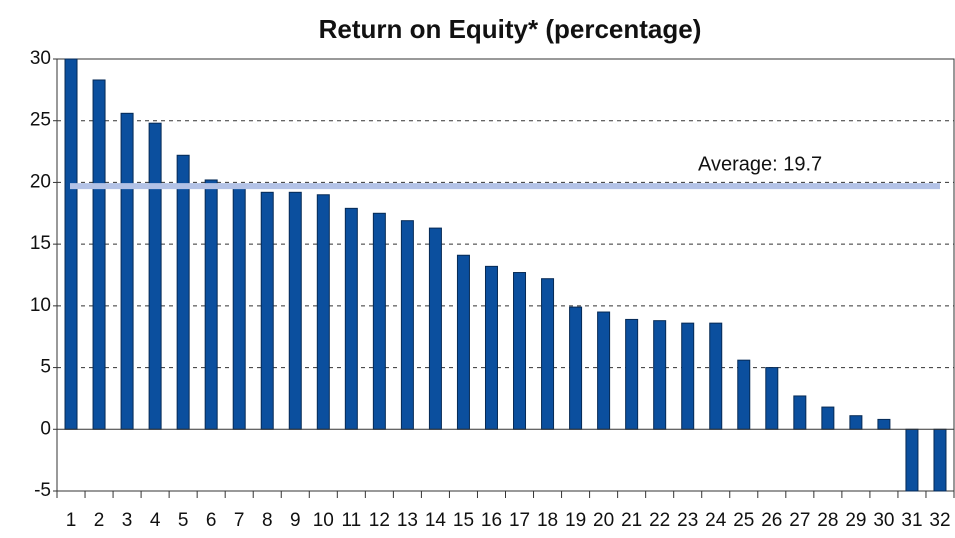  What do you see at coordinates (827, 520) in the screenshot?
I see `x-tick-label: 28` at bounding box center [827, 520].